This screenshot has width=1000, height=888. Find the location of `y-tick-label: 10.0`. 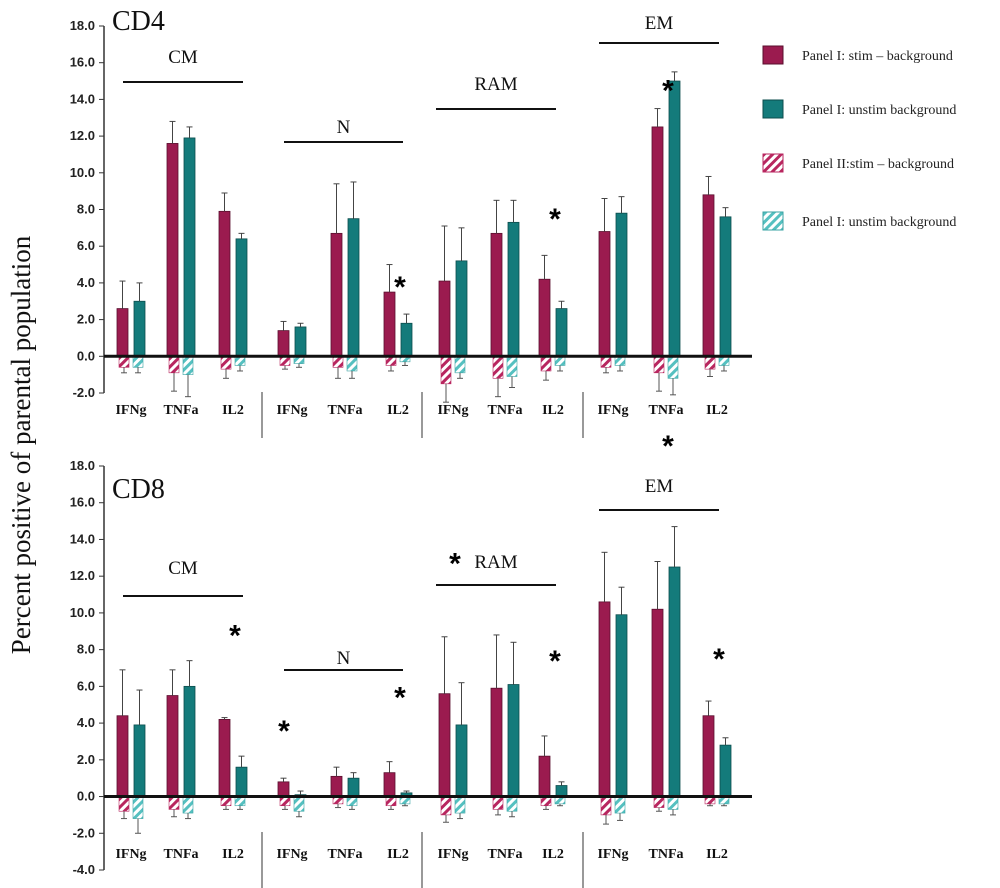

y-tick-label: 10.0 is located at coordinates (82, 612).